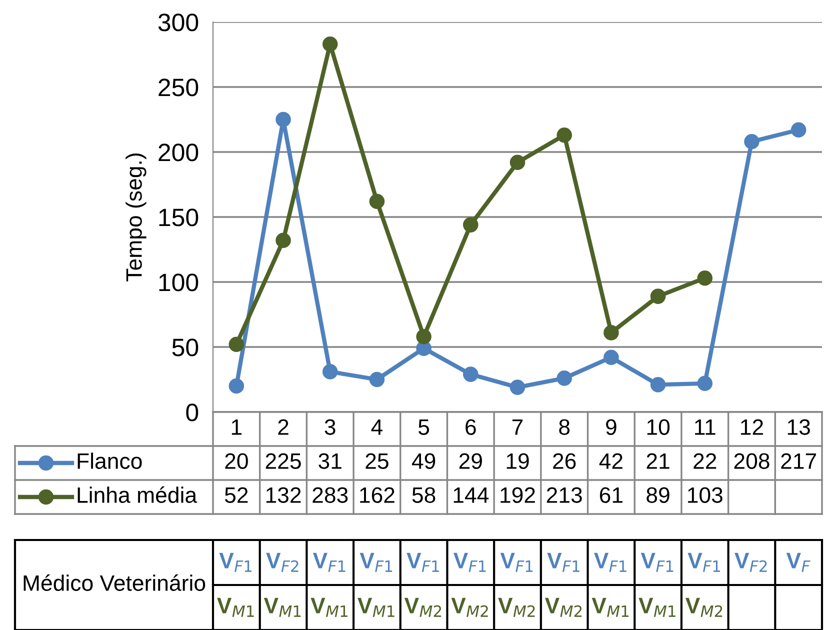 Image resolution: width=834 pixels, height=630 pixels. Describe the element at coordinates (178, 283) in the screenshot. I see `y-tick-label: 100` at that location.